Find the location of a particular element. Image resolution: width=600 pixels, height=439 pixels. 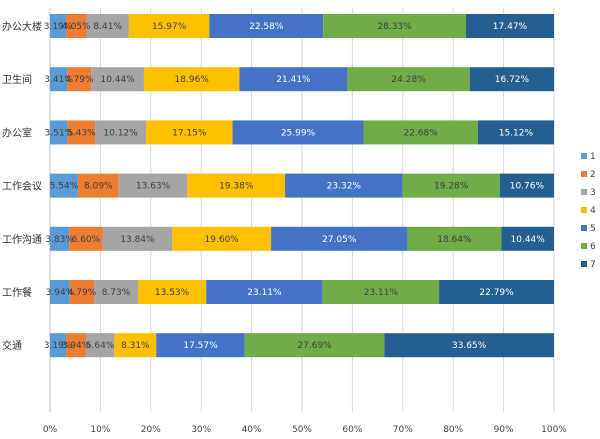

data-label: 13.84% is located at coordinates (137, 240).